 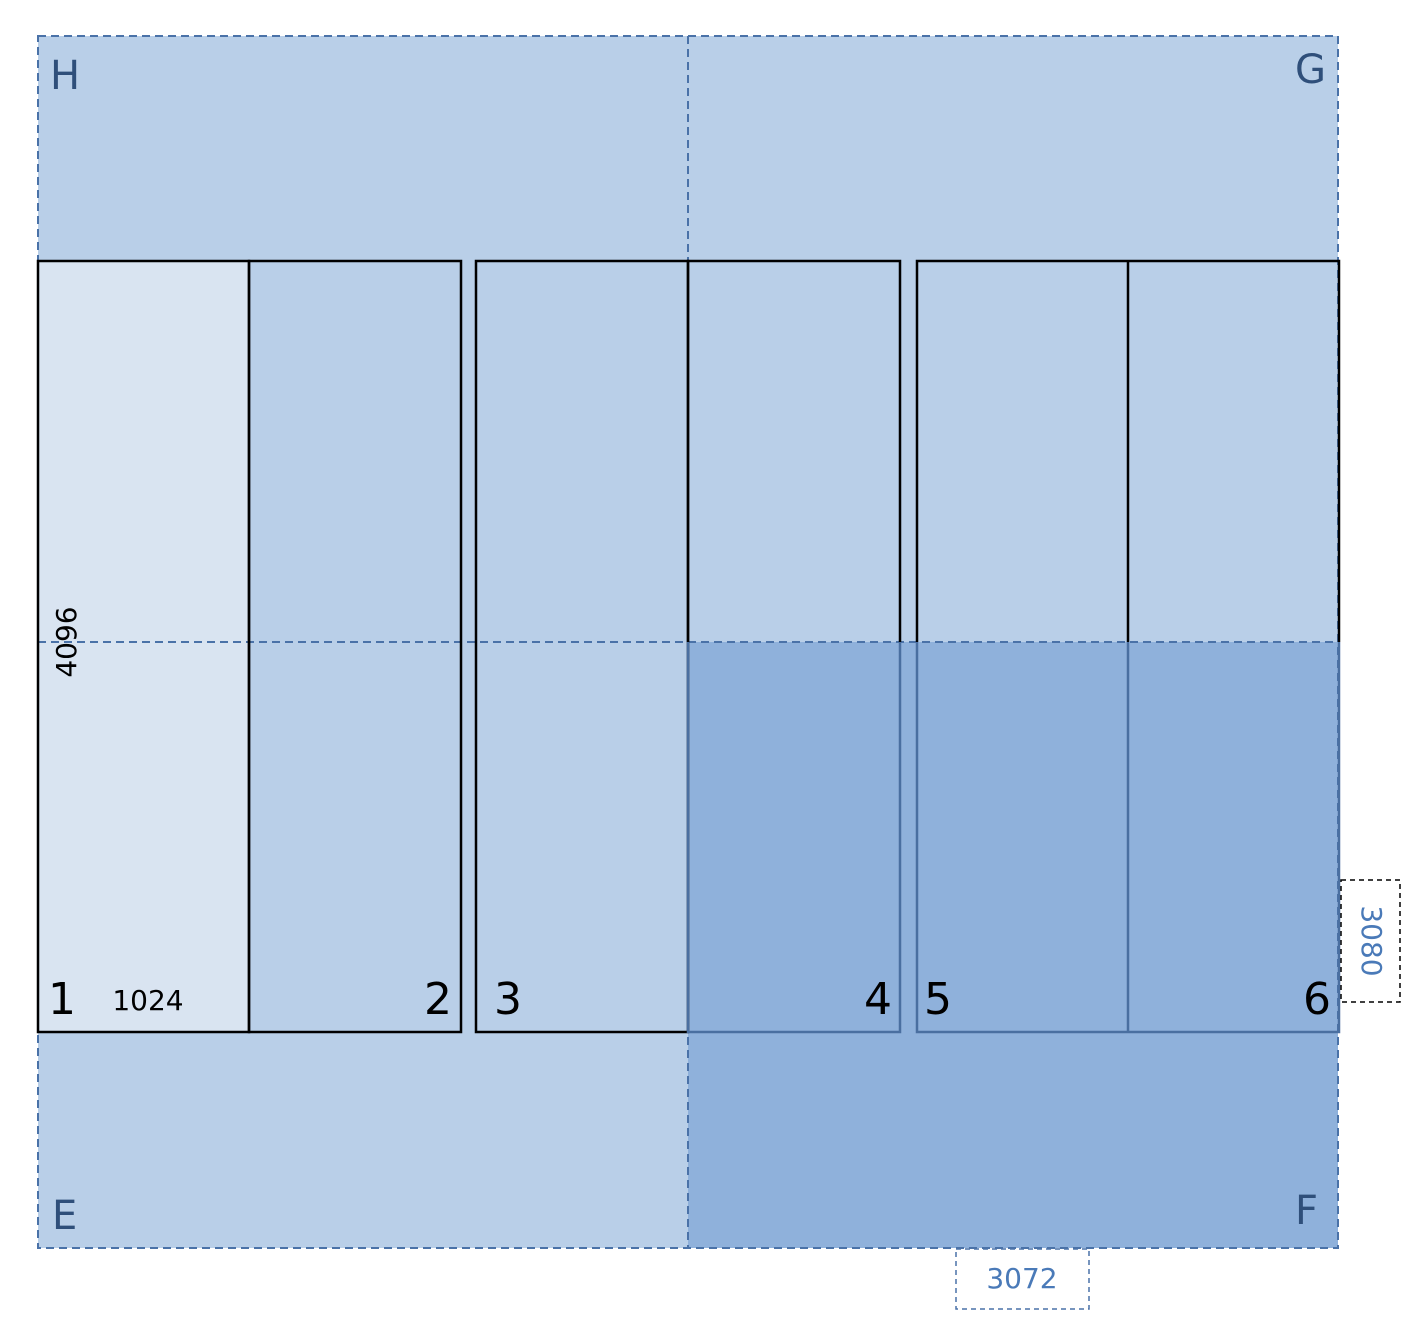 I want to click on panel-number: 4, so click(x=878, y=999).